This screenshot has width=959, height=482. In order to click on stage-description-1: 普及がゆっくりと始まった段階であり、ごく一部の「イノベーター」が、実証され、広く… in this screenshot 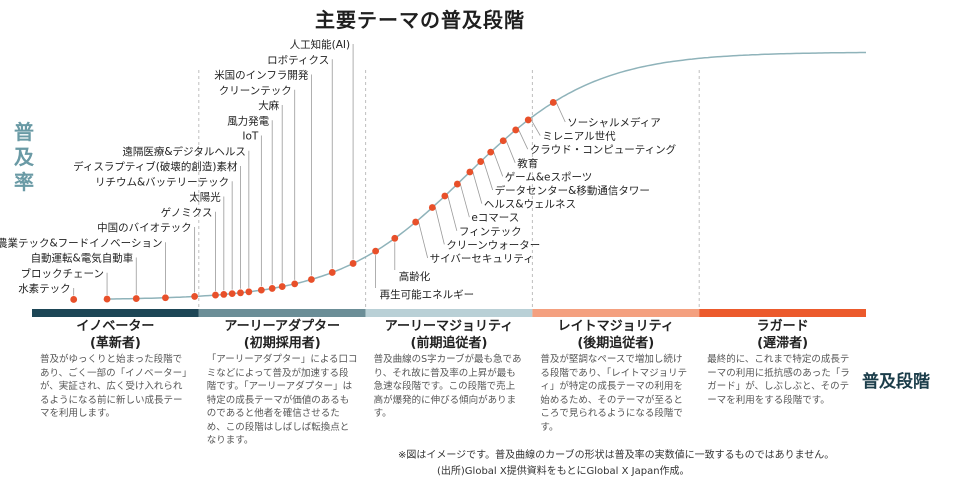, I will do `click(113, 386)`.